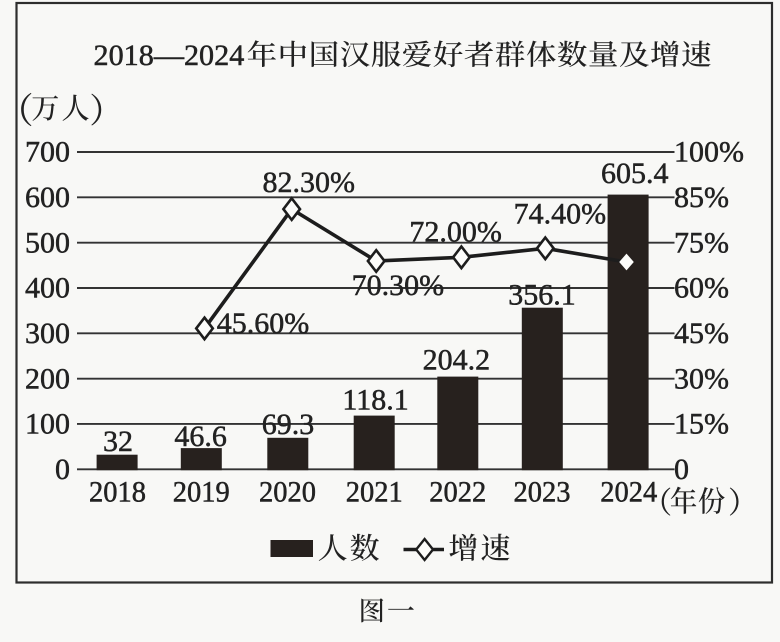  What do you see at coordinates (47, 378) in the screenshot?
I see `svg-text: 200` at bounding box center [47, 378].